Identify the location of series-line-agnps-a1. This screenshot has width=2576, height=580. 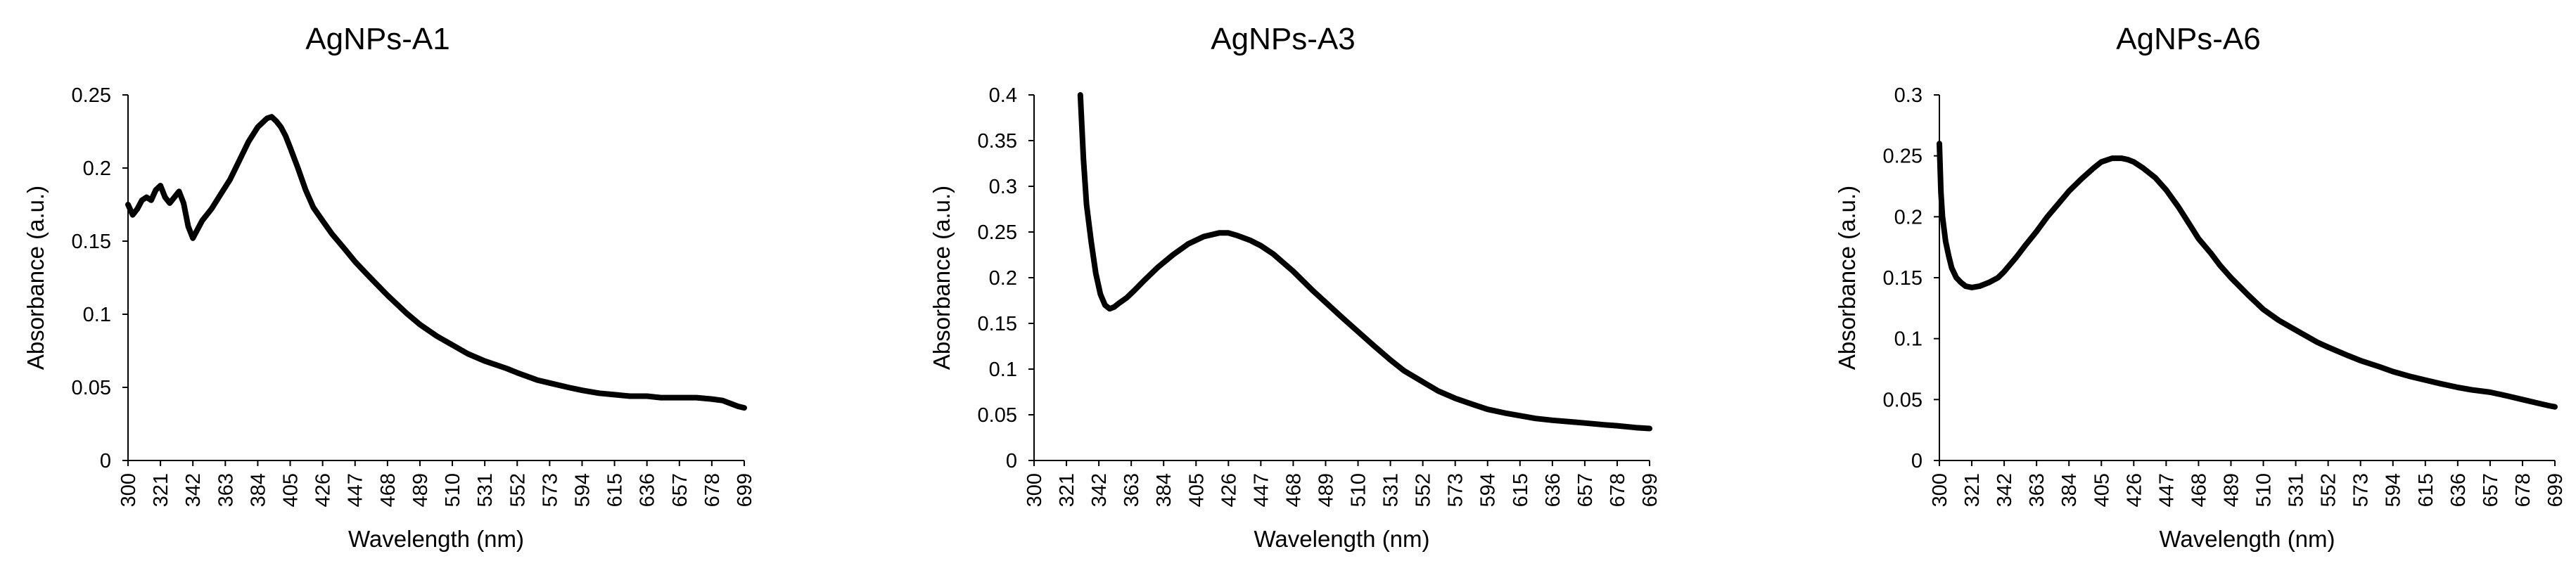
(436, 262).